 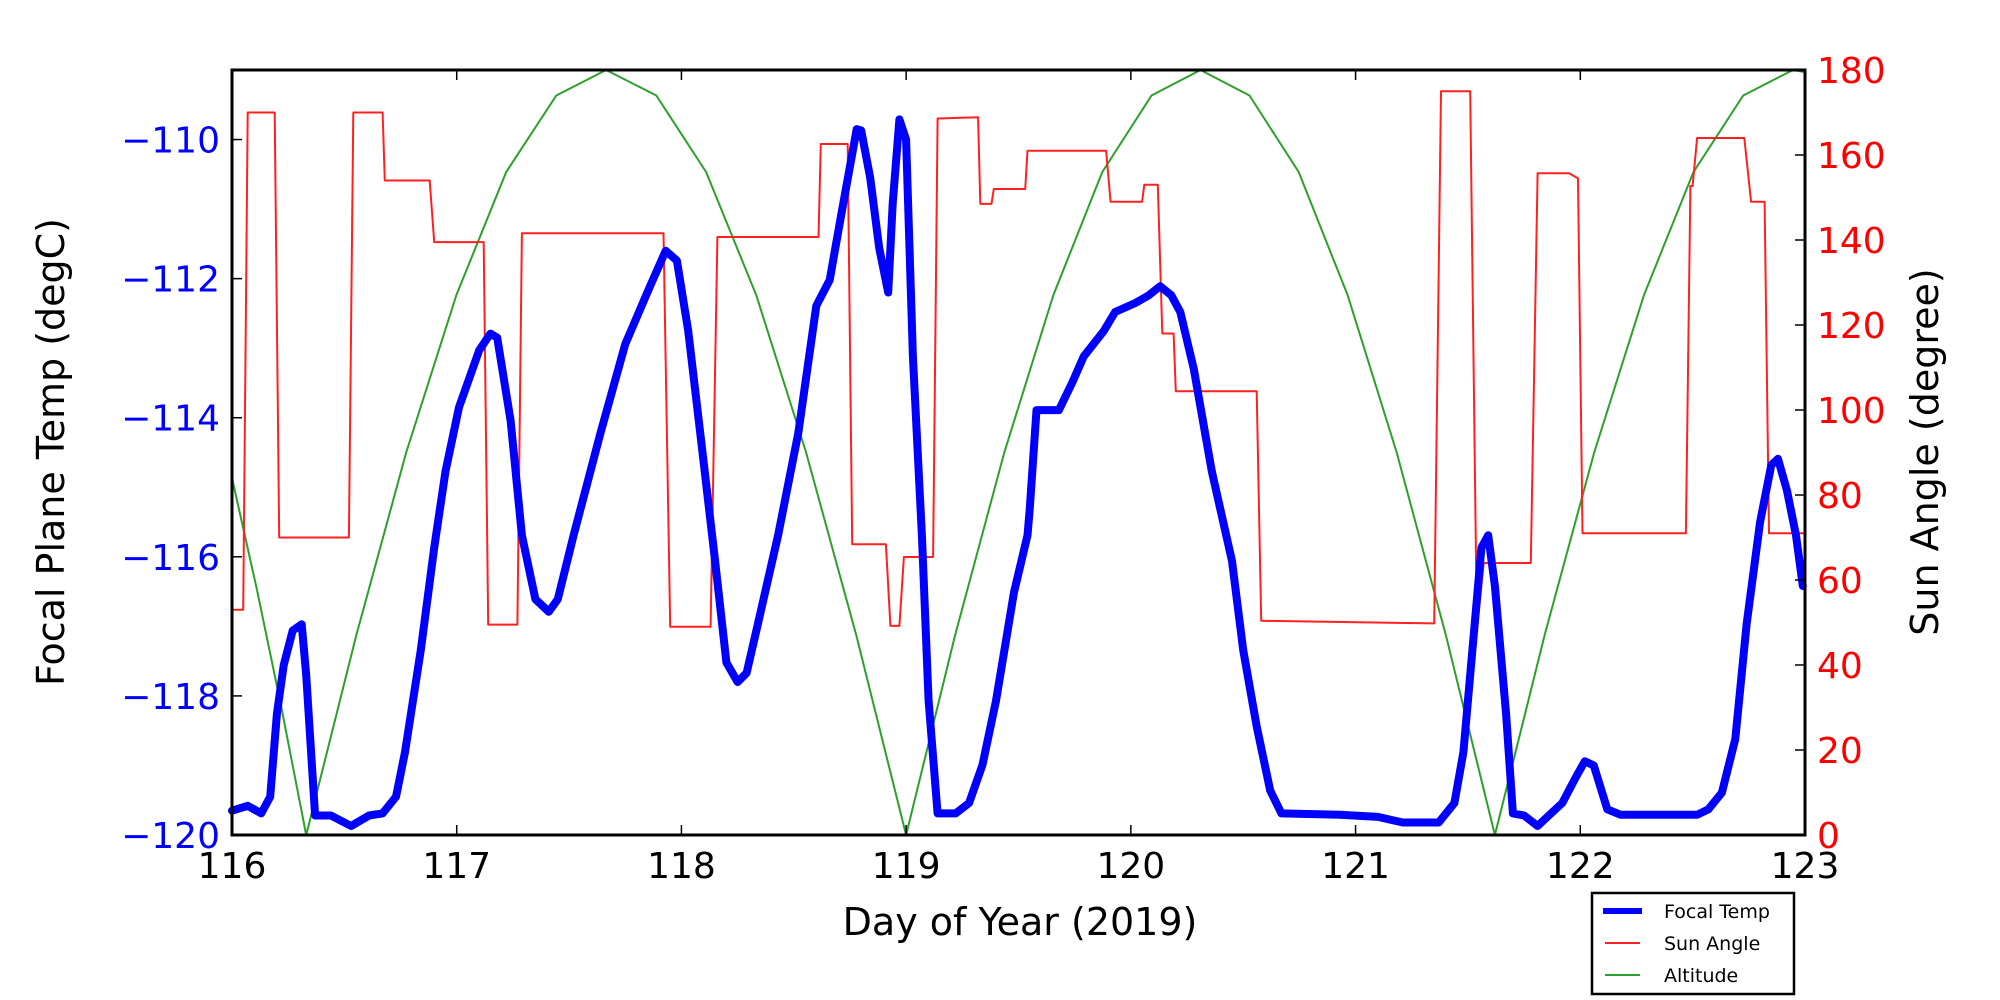 What do you see at coordinates (1851, 326) in the screenshot?
I see `y-right-tick-label: 120` at bounding box center [1851, 326].